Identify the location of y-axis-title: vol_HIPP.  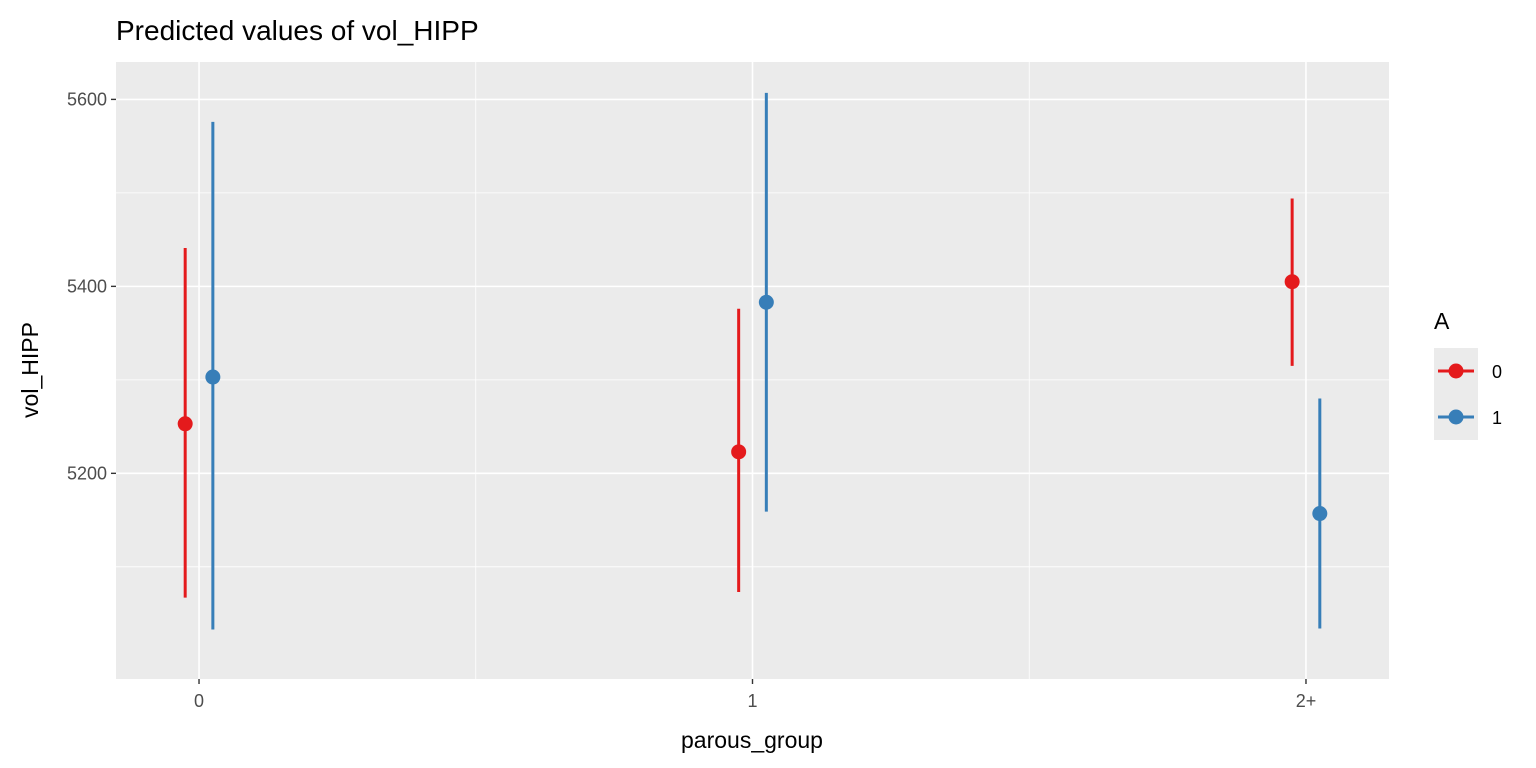
(30, 370).